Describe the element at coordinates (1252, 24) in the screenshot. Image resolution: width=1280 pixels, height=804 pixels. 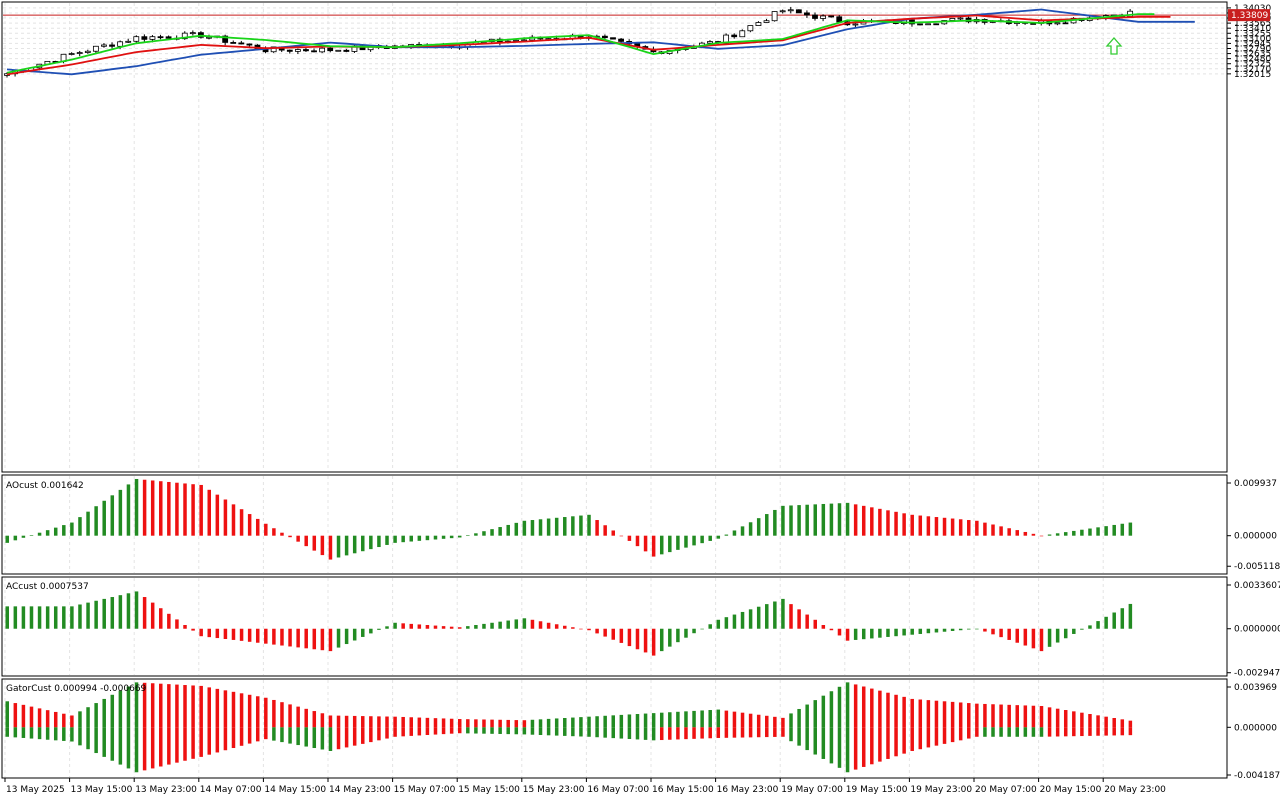
I see `price-axis-label: 1.33565` at that location.